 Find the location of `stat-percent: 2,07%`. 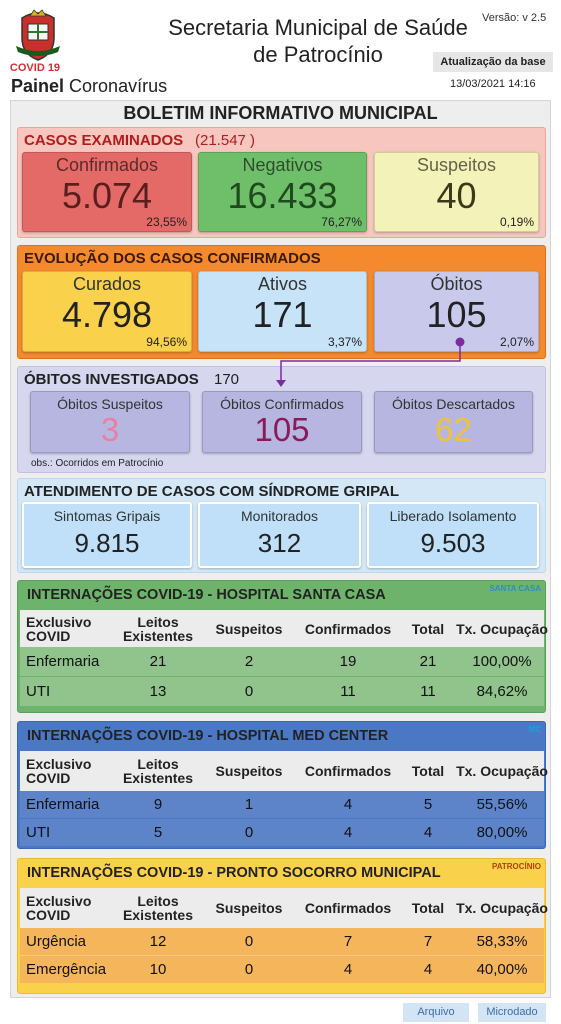

stat-percent: 2,07% is located at coordinates (516, 342).